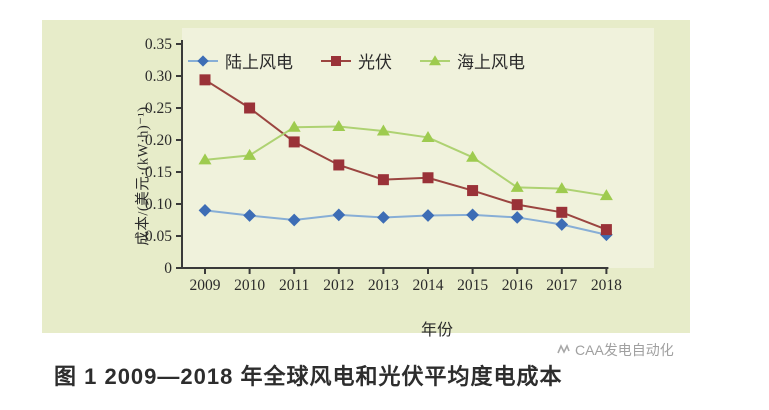 The width and height of the screenshot is (769, 410). I want to click on x-tick-label: 2014, so click(428, 285).